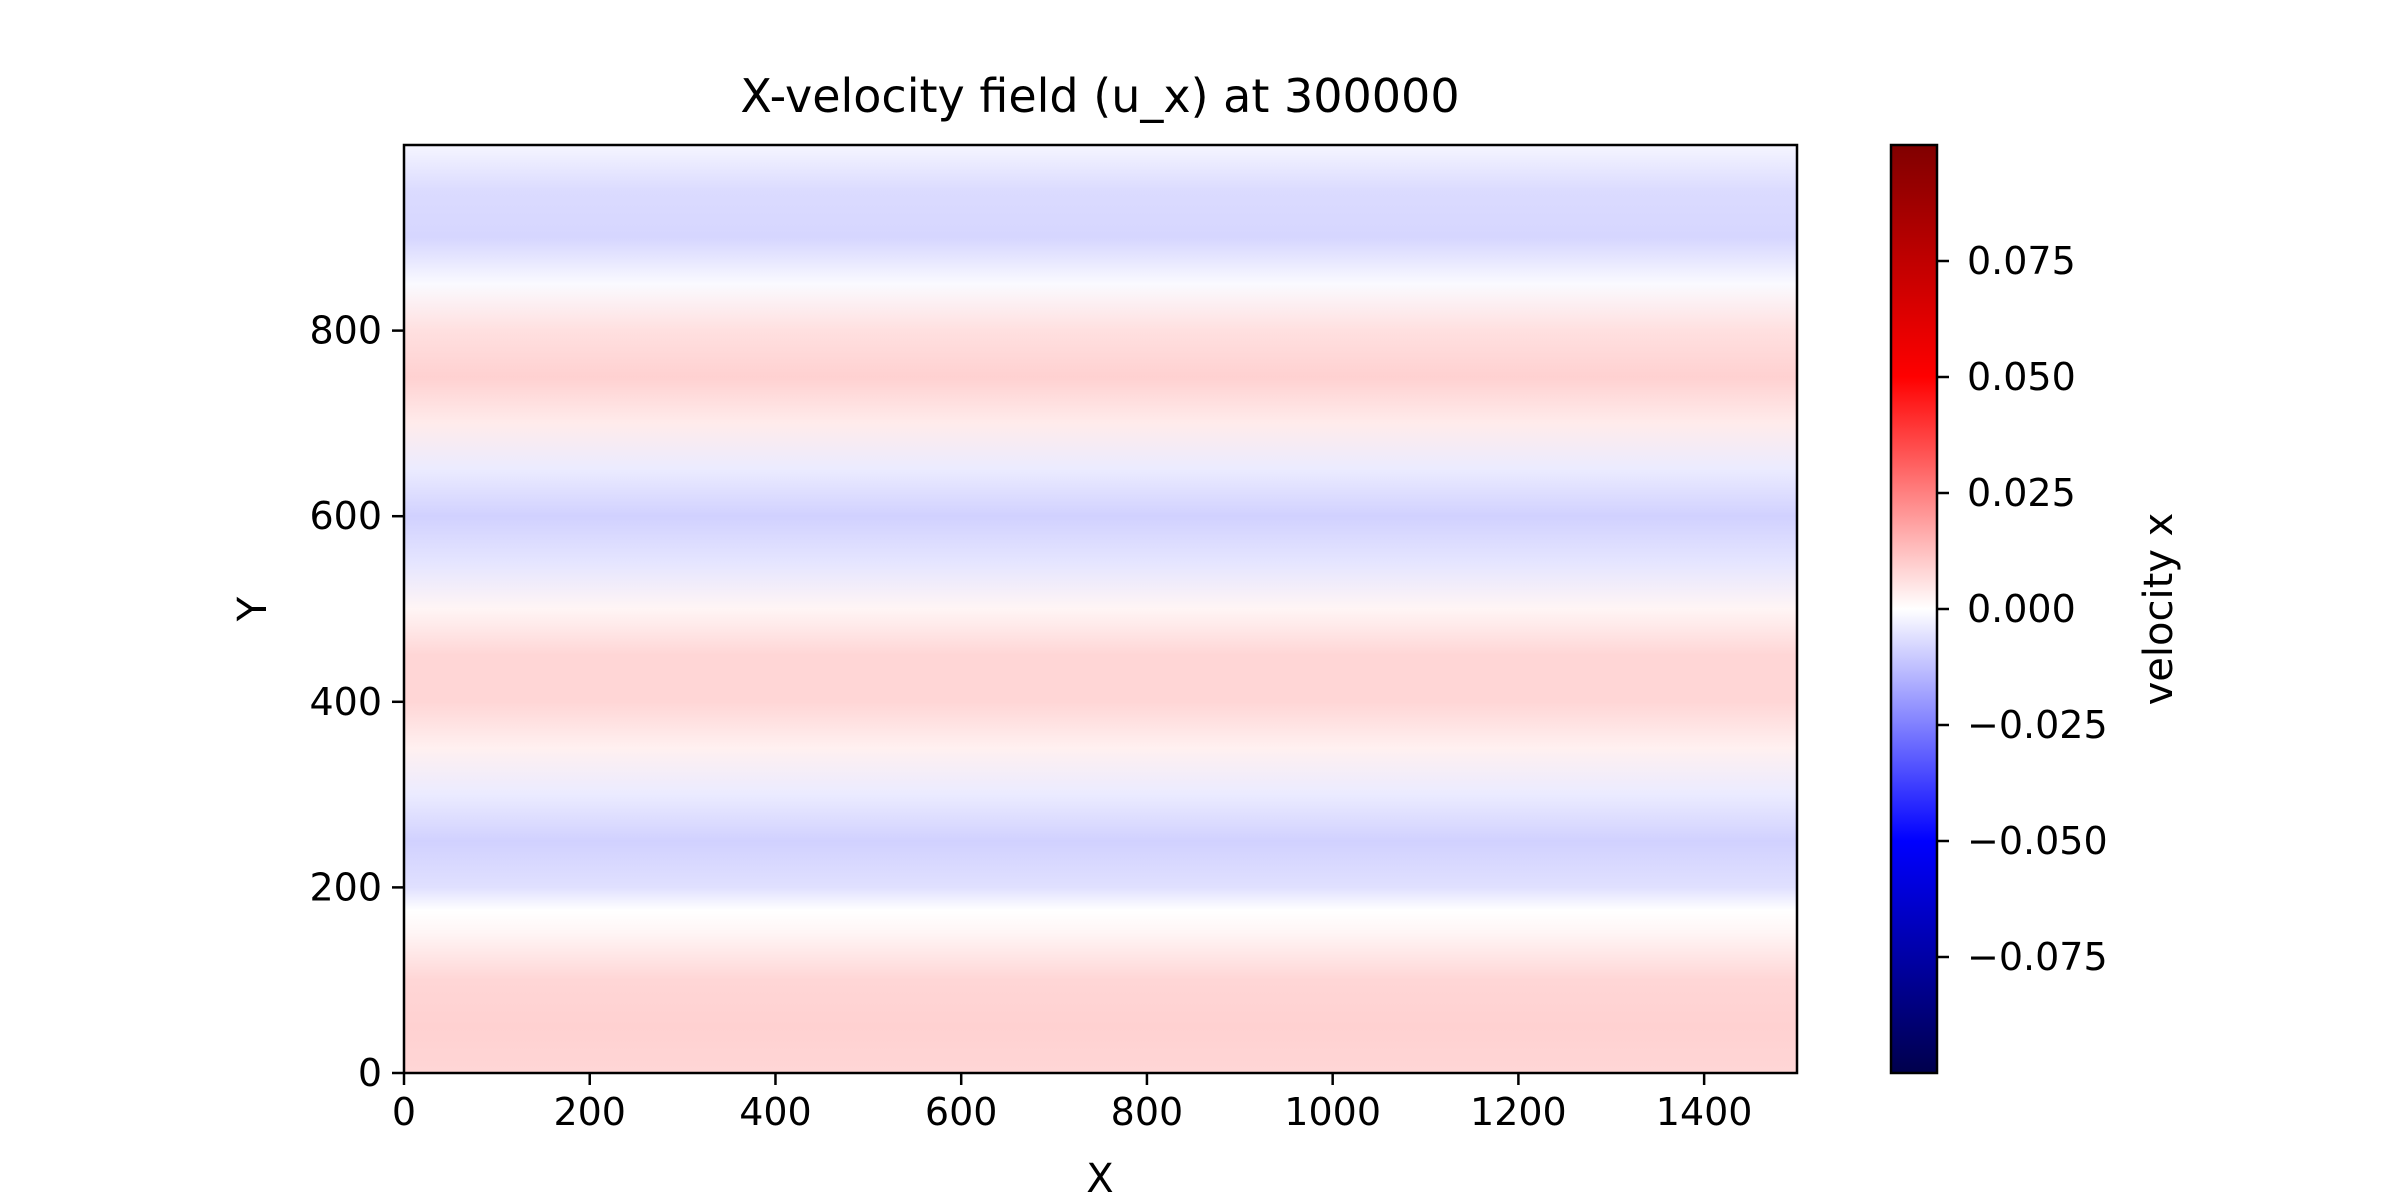 The width and height of the screenshot is (2400, 1204). I want to click on y-axis: 0 200 400 600 800, so click(356, 702).